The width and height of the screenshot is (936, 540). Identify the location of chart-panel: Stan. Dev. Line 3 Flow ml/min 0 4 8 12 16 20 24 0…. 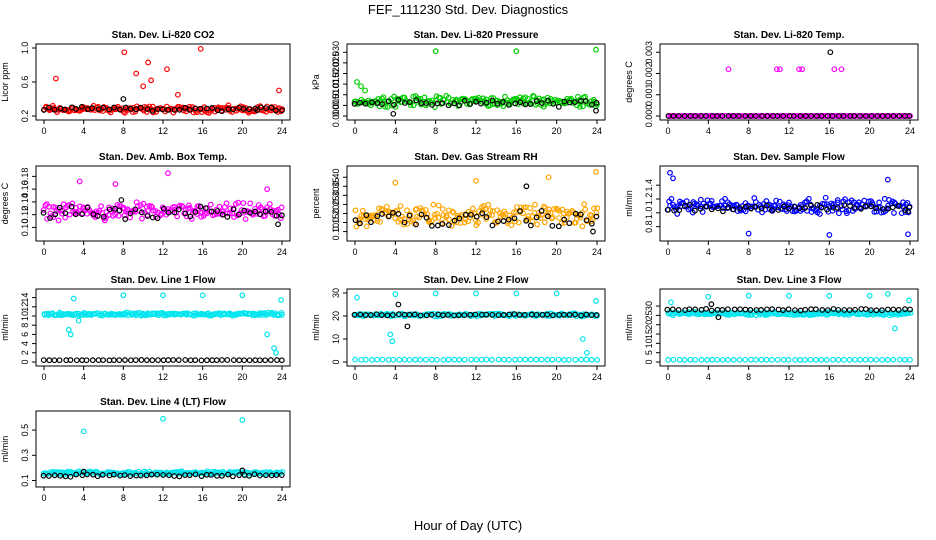
(771, 328).